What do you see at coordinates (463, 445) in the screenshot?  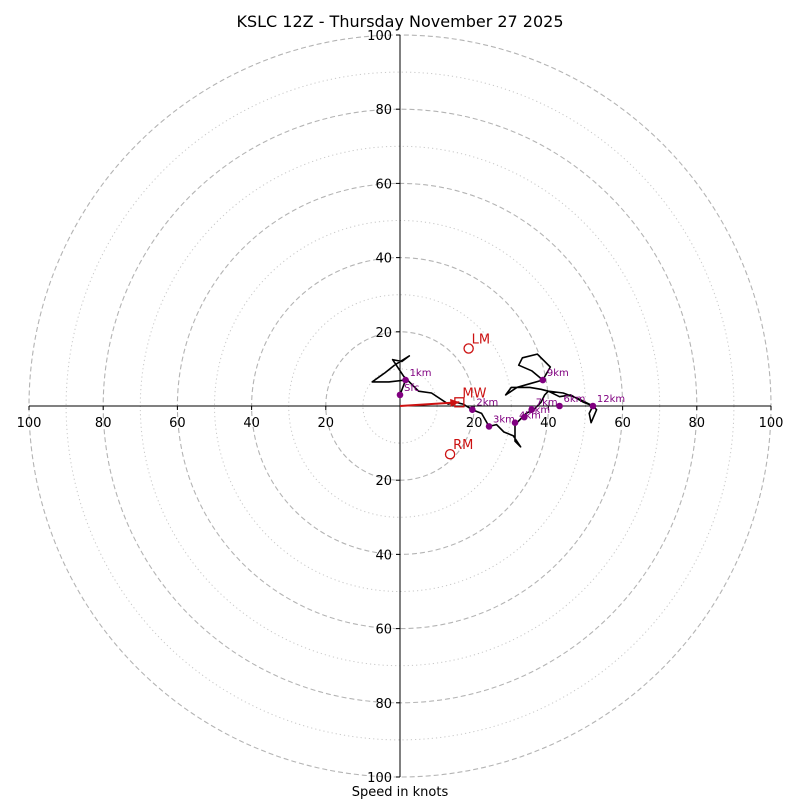 I see `storm-label-RM: RM` at bounding box center [463, 445].